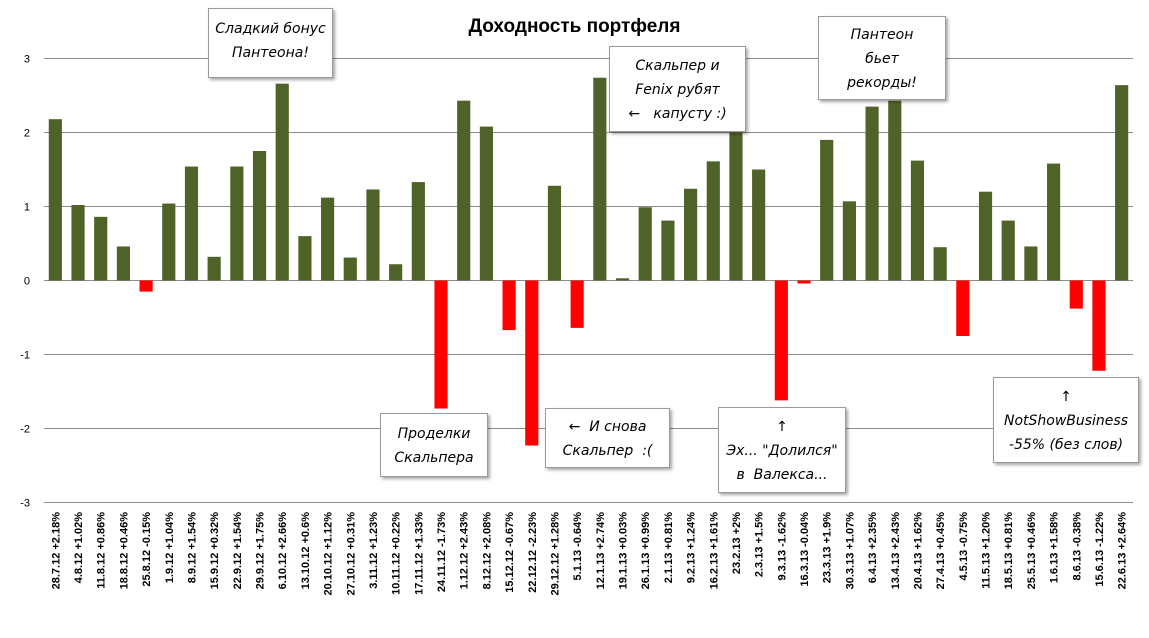 The image size is (1149, 638). What do you see at coordinates (25, 430) in the screenshot?
I see `y-tick-label: -2` at bounding box center [25, 430].